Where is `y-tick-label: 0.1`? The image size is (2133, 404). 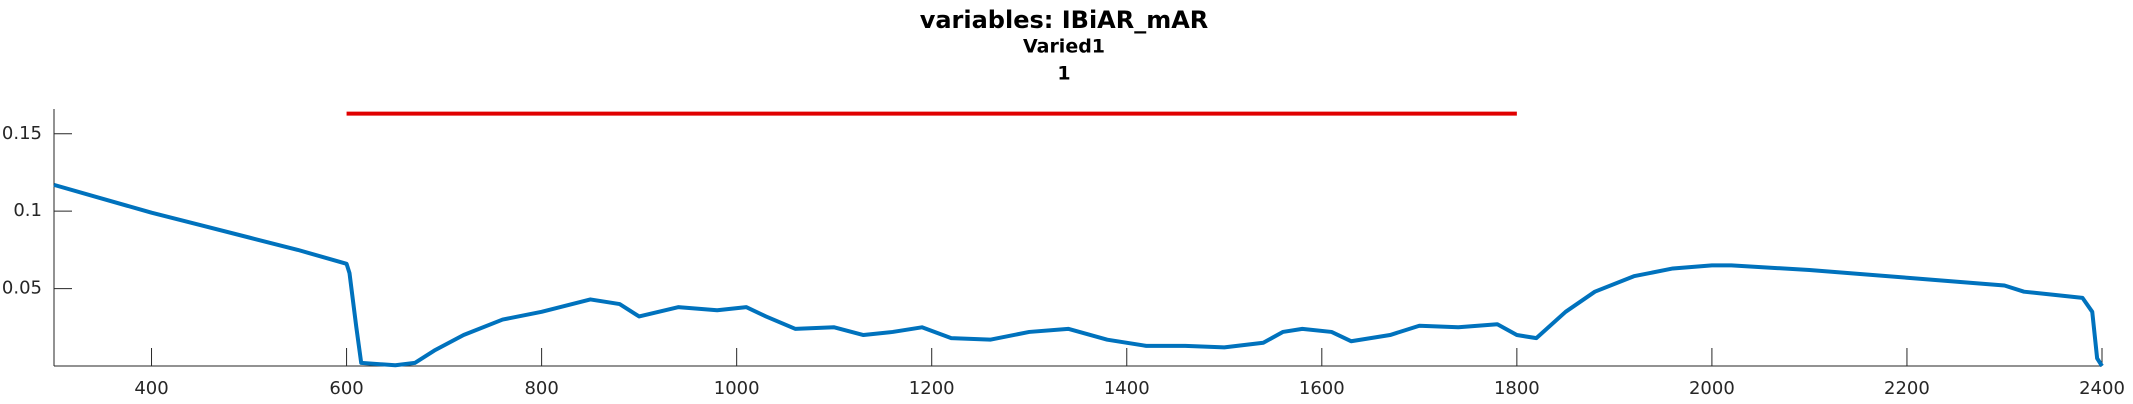
y-tick-label: 0.1 is located at coordinates (27, 210).